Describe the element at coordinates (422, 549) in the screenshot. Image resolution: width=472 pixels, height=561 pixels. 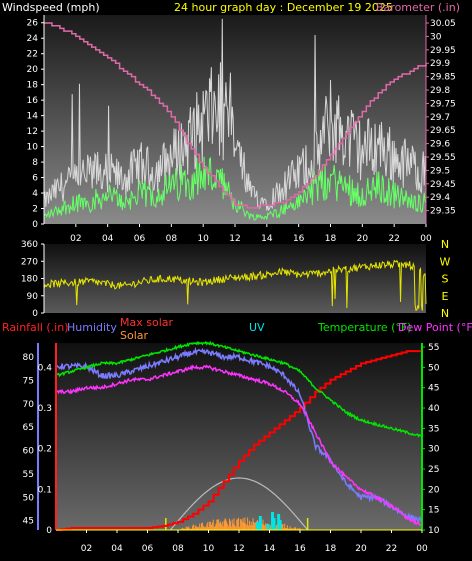
I see `rain-x-tick-label: 00` at that location.